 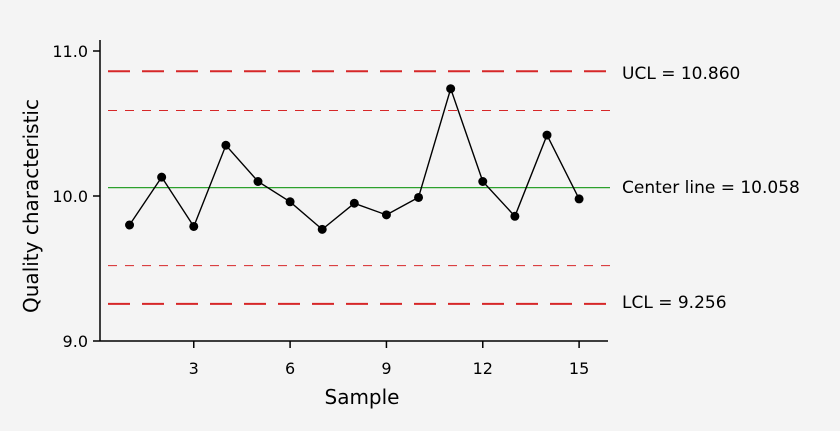 I want to click on y-ticks: 9.0 10.0 11.0, so click(x=76, y=196).